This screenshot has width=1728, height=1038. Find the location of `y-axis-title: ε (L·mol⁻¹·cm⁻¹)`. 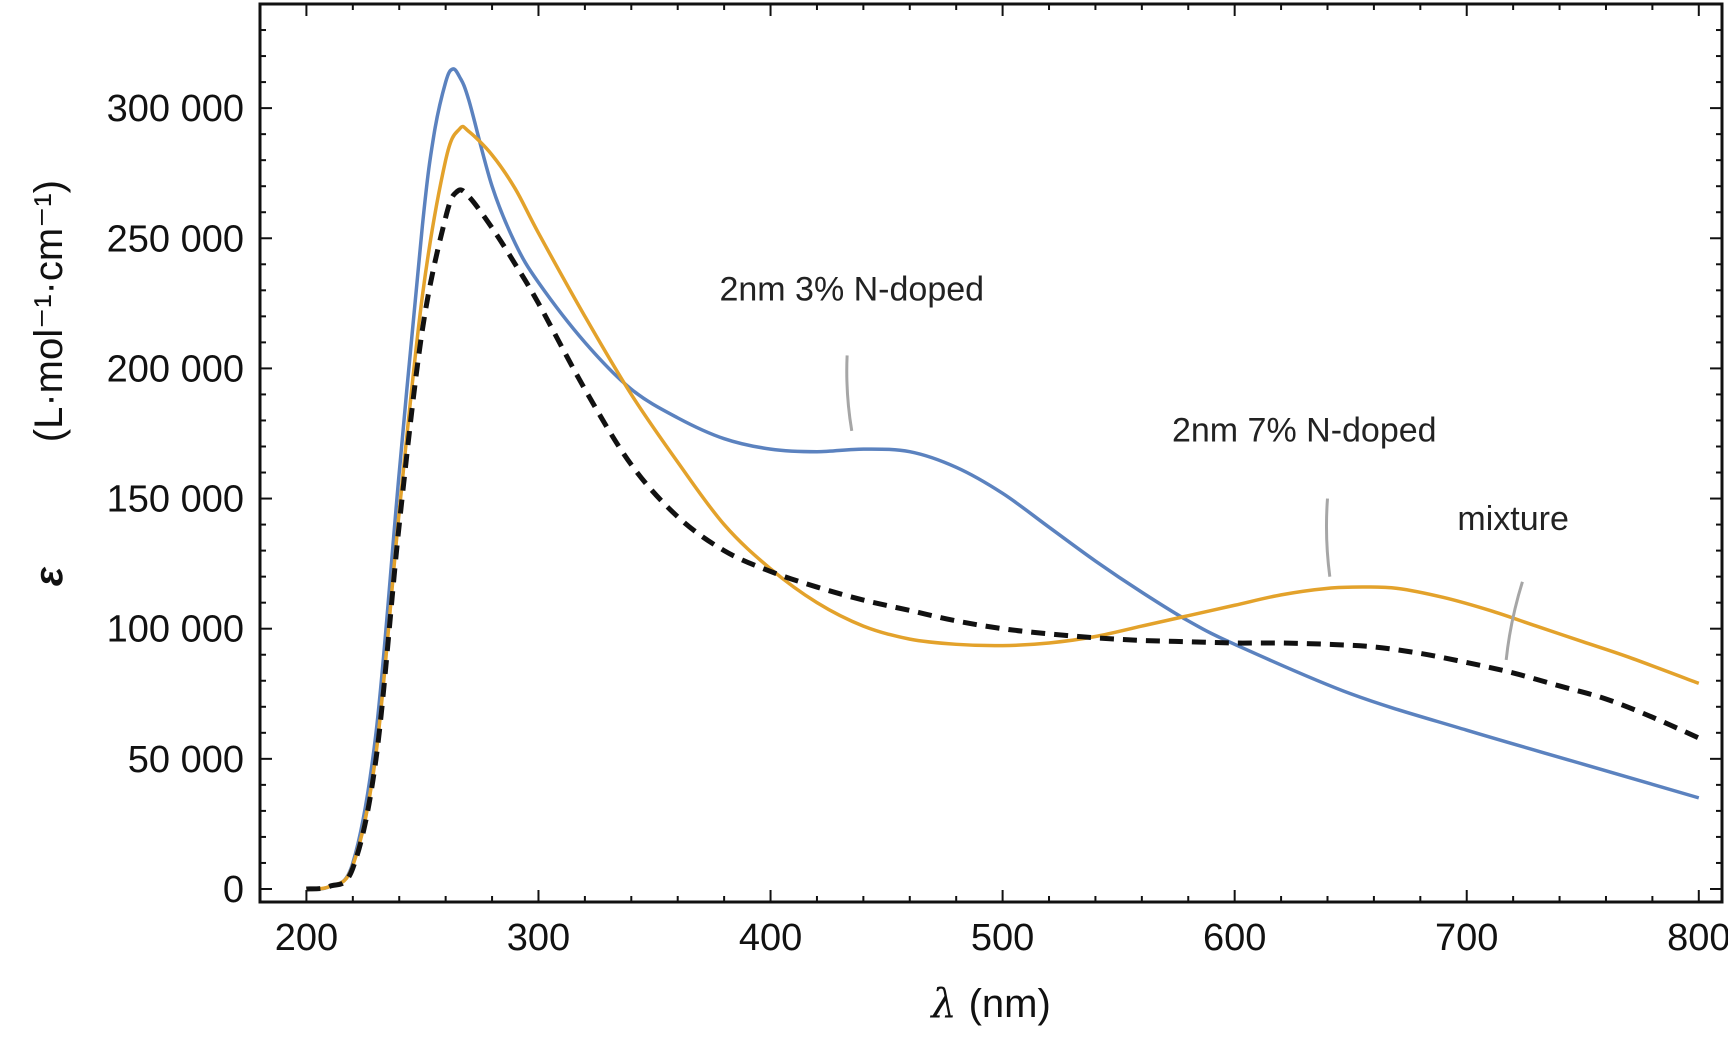

y-axis-title: ε (L·mol⁻¹·cm⁻¹) is located at coordinates (49, 383).